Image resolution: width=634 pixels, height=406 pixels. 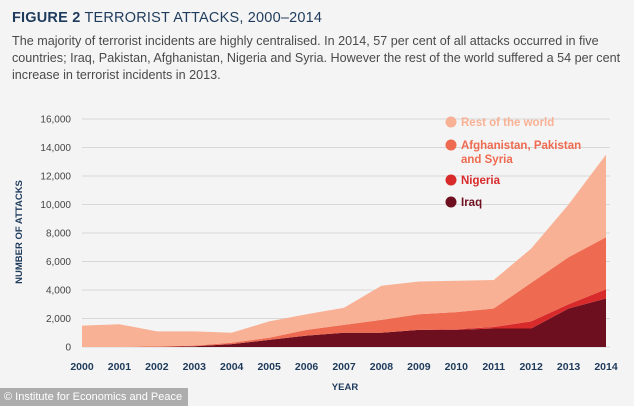 What do you see at coordinates (55, 120) in the screenshot?
I see `y-tick-label: 16,000` at bounding box center [55, 120].